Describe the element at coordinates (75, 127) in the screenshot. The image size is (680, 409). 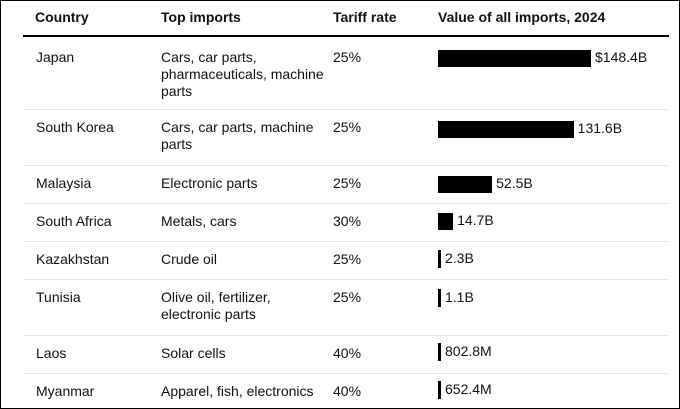
I see `country-cell: South Korea` at that location.